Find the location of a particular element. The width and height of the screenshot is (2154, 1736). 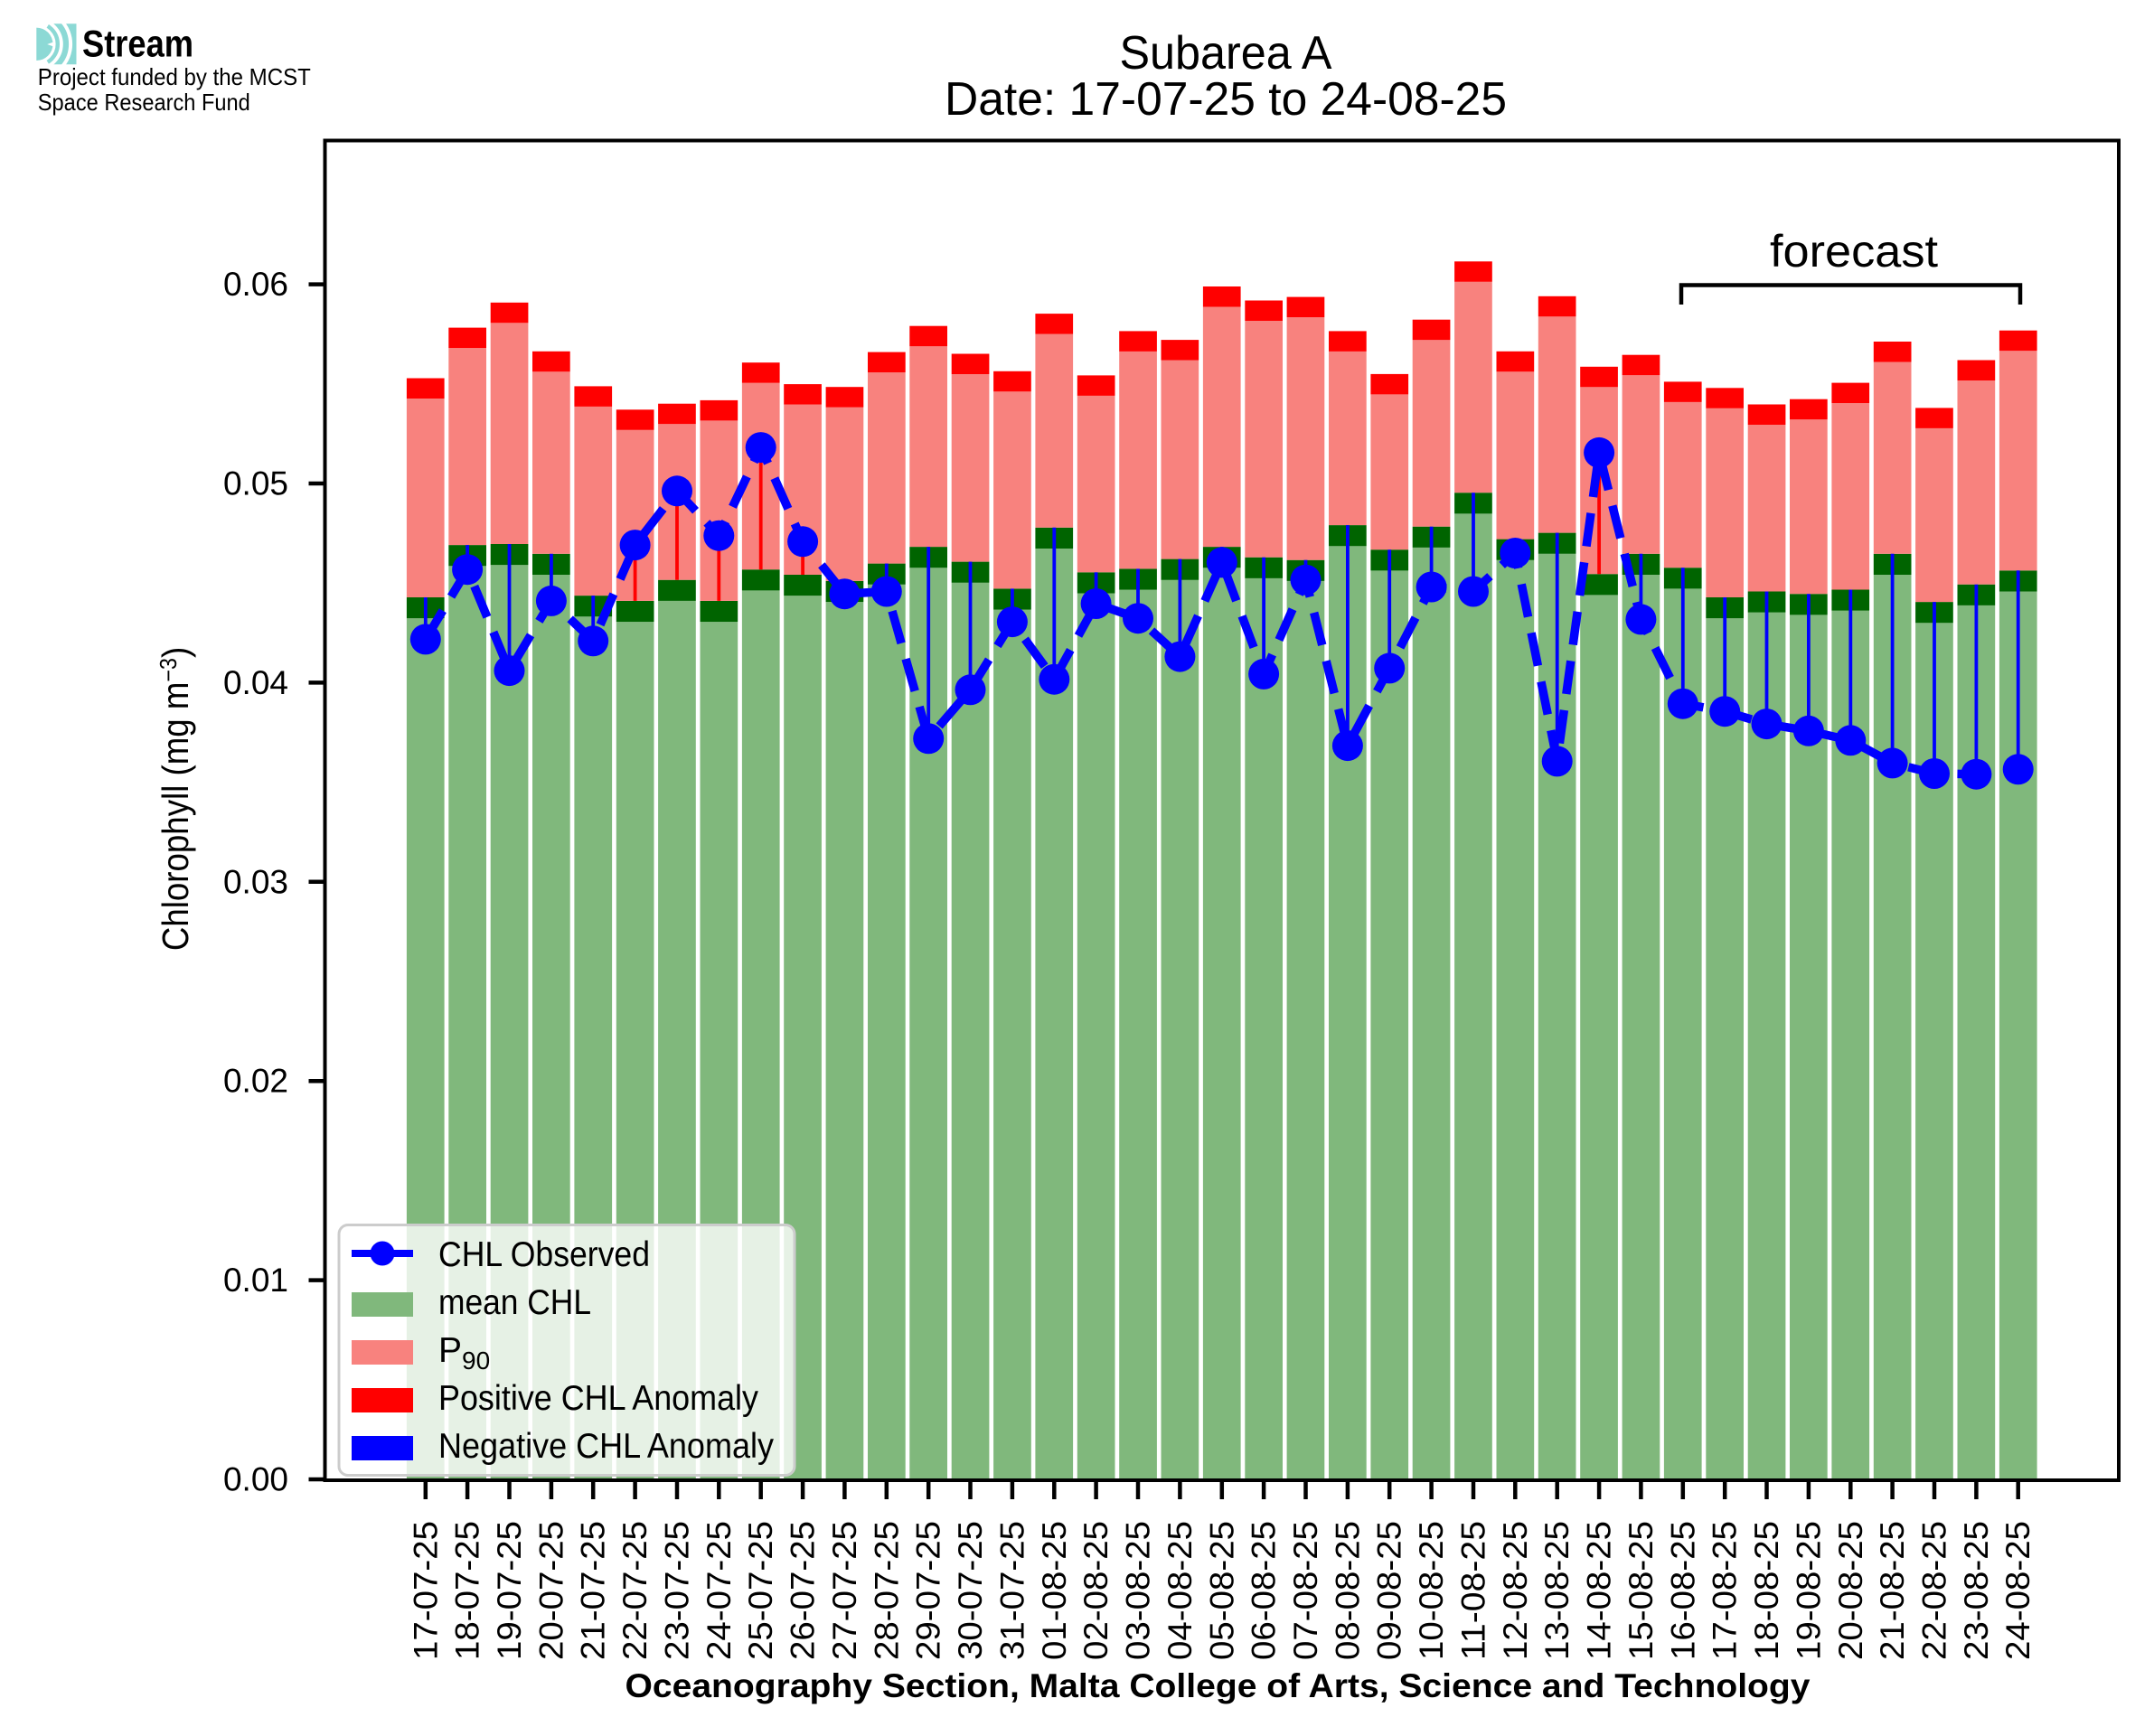

svg-text: 26-07-25 is located at coordinates (803, 1590).